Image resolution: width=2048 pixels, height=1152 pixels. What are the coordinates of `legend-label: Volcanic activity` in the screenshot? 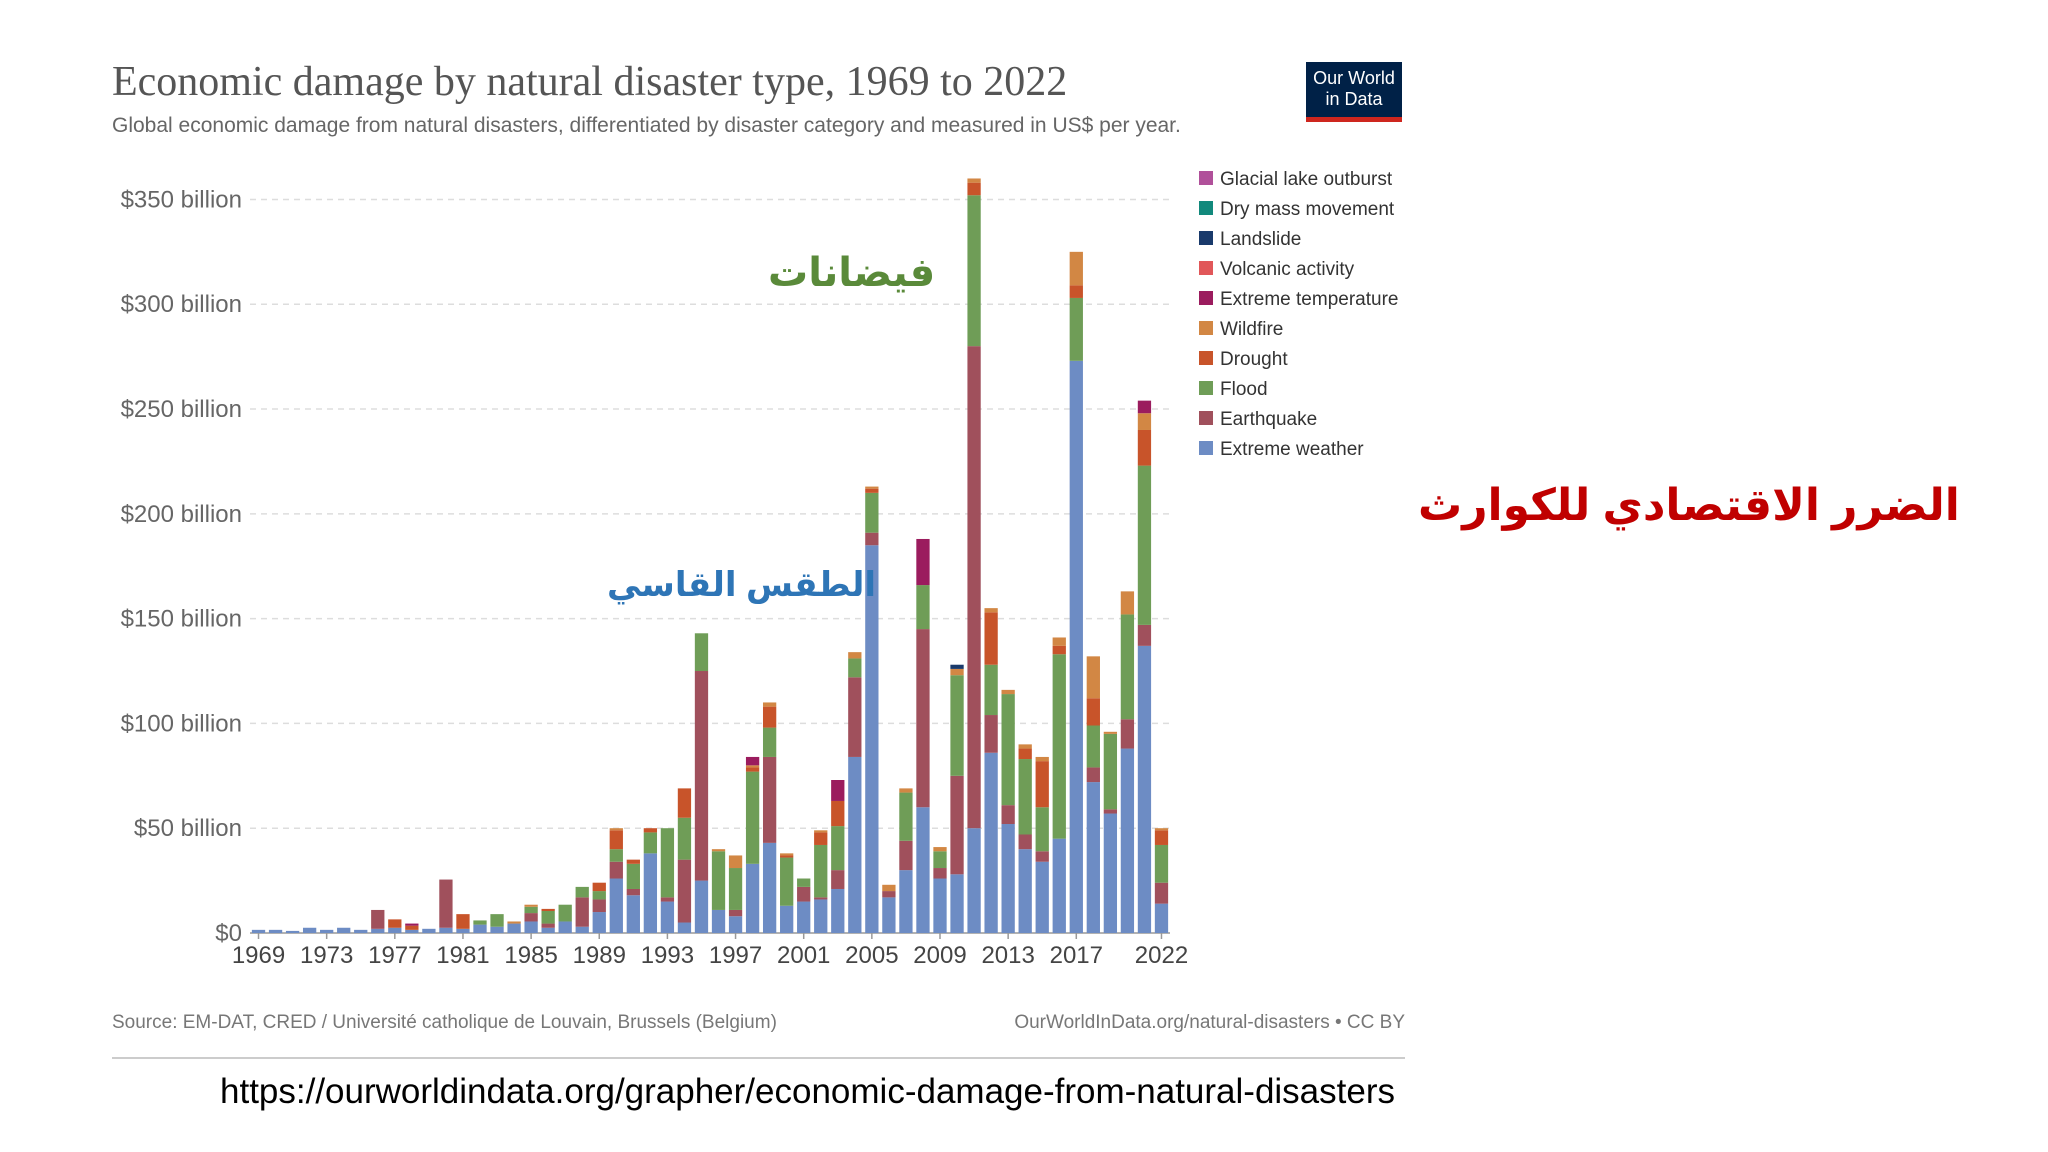 It's located at (1287, 269).